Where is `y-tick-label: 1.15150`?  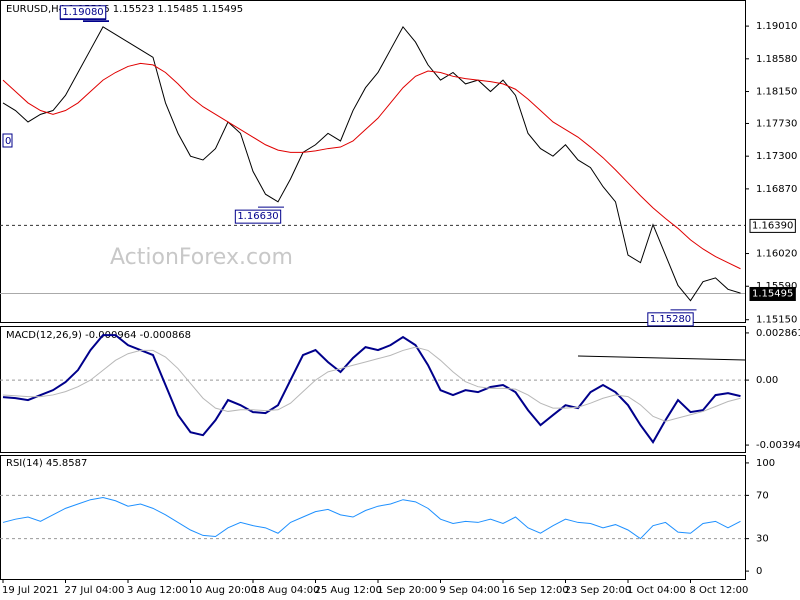
y-tick-label: 1.15150 is located at coordinates (776, 320).